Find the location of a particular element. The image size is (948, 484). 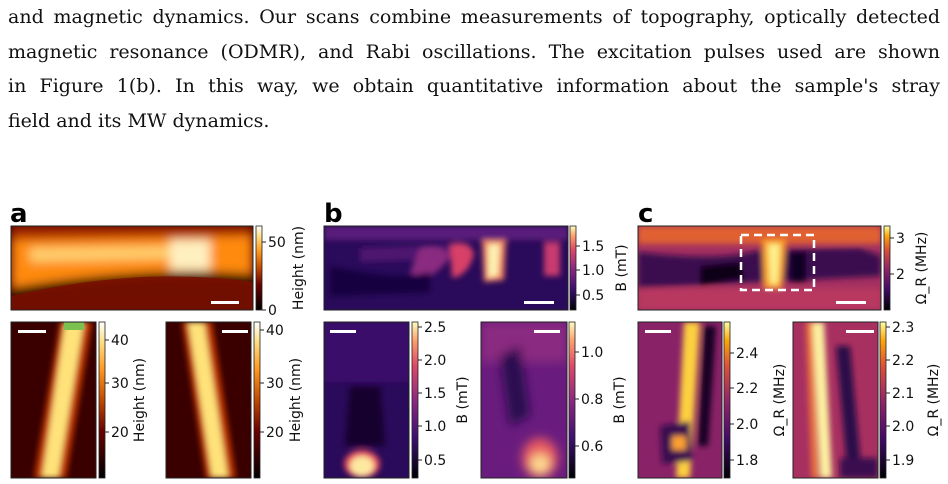

tick-label: 2.4 is located at coordinates (747, 354).